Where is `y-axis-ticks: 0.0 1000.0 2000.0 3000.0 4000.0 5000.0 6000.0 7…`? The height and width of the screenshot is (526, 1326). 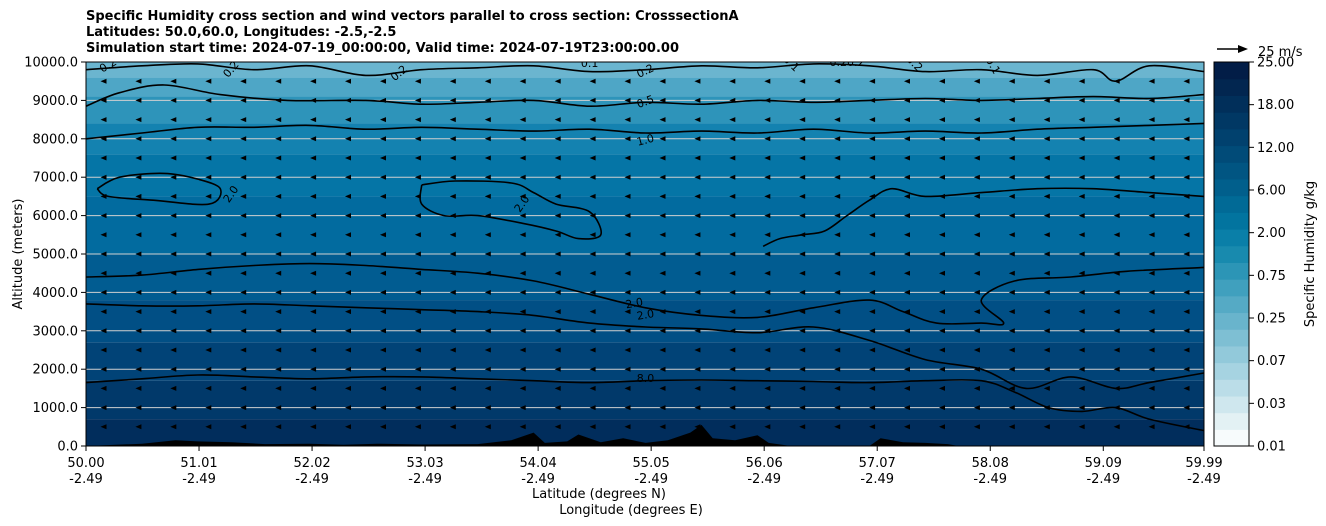
y-axis-ticks: 0.0 1000.0 2000.0 3000.0 4000.0 5000.0 6000.0 7… is located at coordinates (55, 255).